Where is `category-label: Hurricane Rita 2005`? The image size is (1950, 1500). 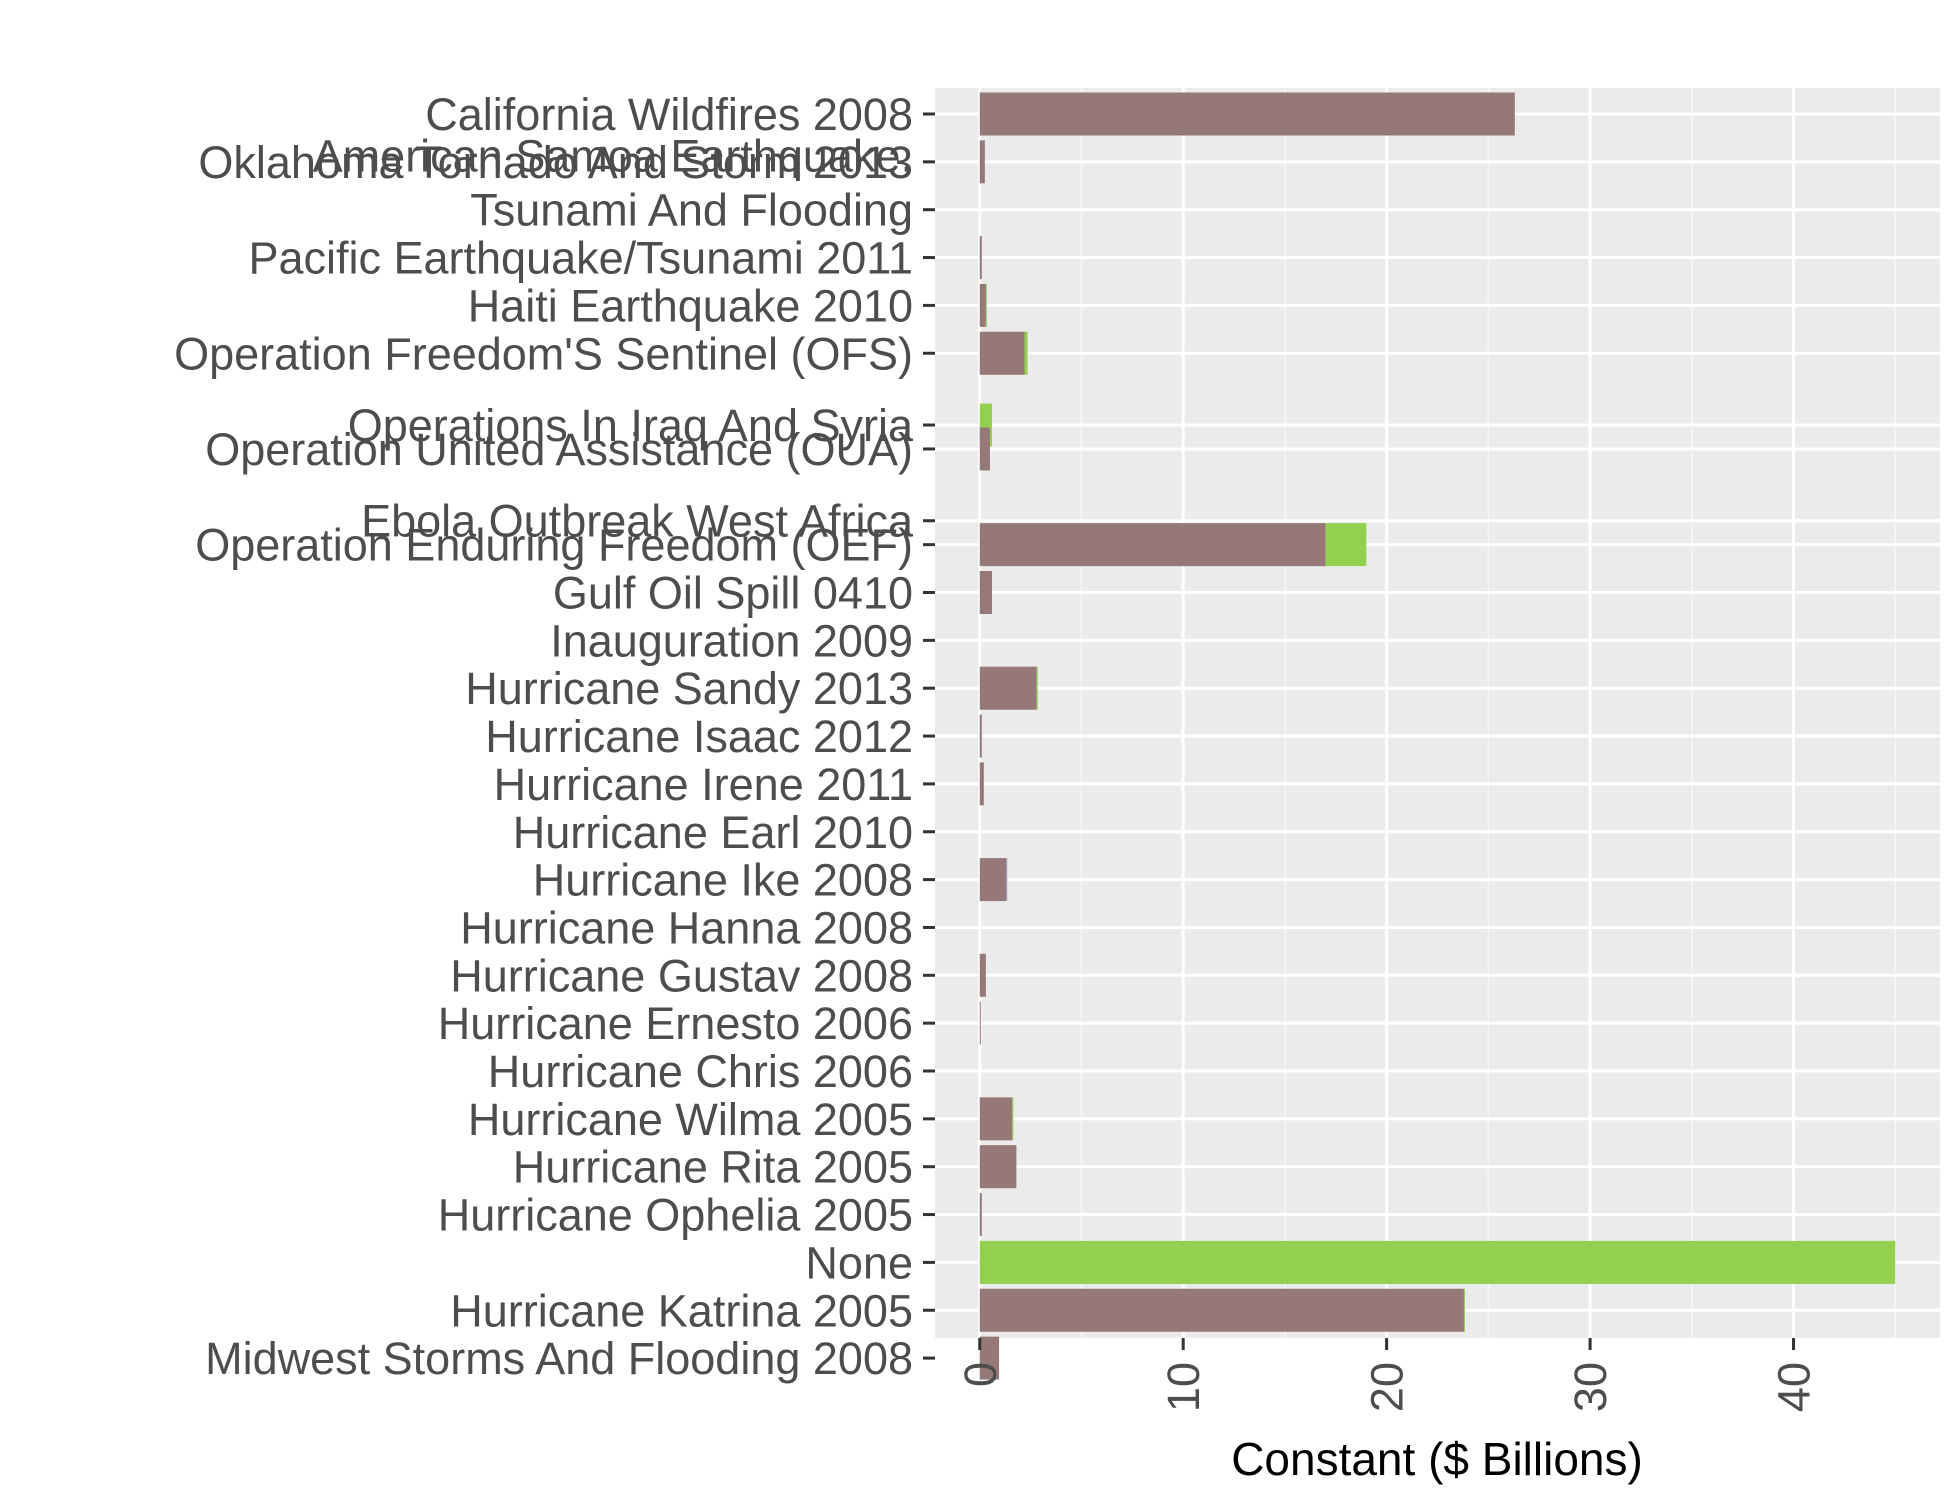
category-label: Hurricane Rita 2005 is located at coordinates (713, 1167).